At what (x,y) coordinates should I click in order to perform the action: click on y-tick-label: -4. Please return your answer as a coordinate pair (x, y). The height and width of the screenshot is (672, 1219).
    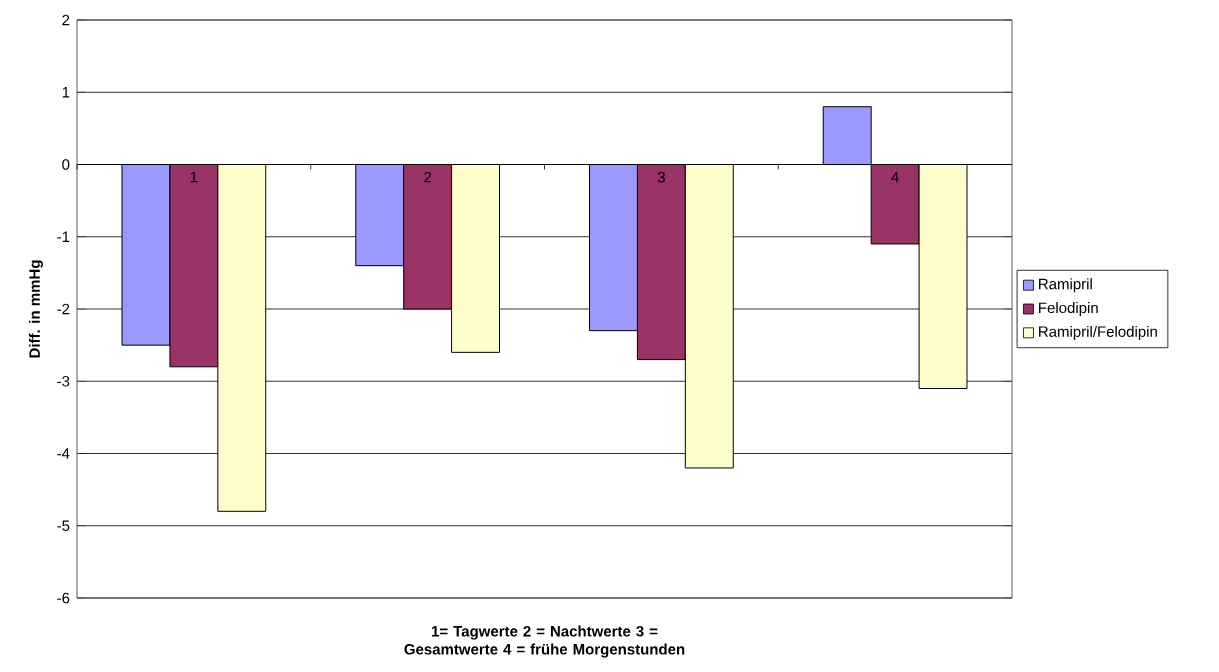
    Looking at the image, I should click on (63, 453).